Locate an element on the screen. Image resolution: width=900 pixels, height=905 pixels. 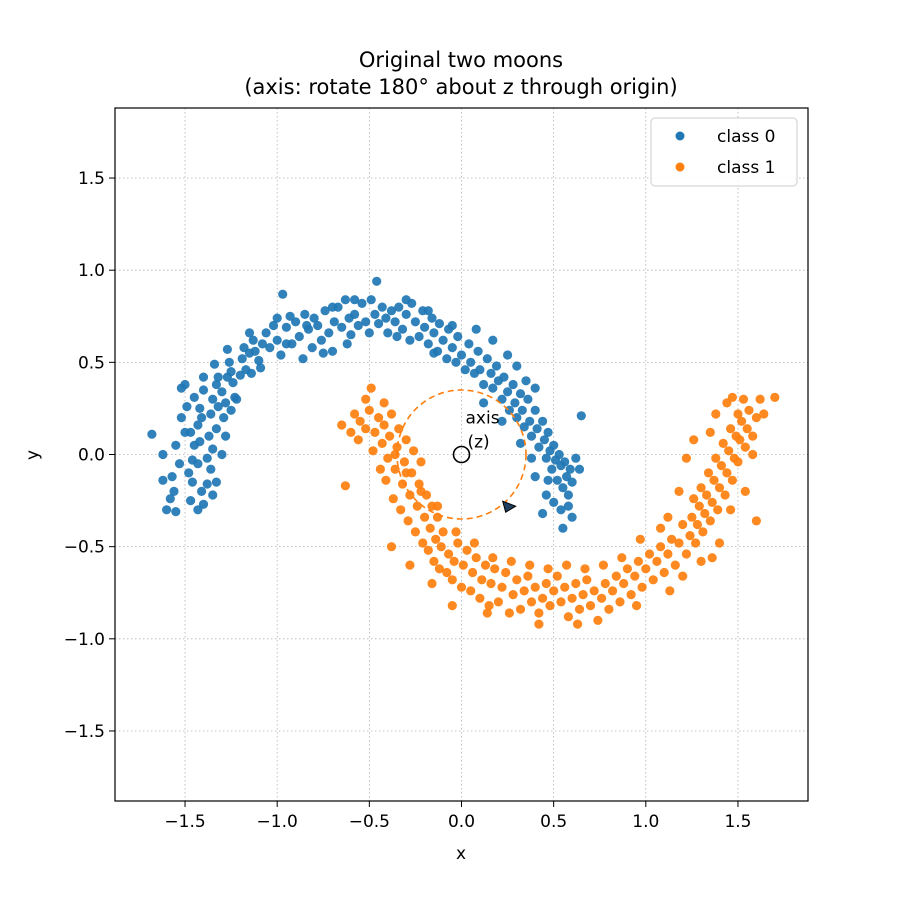
x-tick-label: −0.5 is located at coordinates (369, 822).